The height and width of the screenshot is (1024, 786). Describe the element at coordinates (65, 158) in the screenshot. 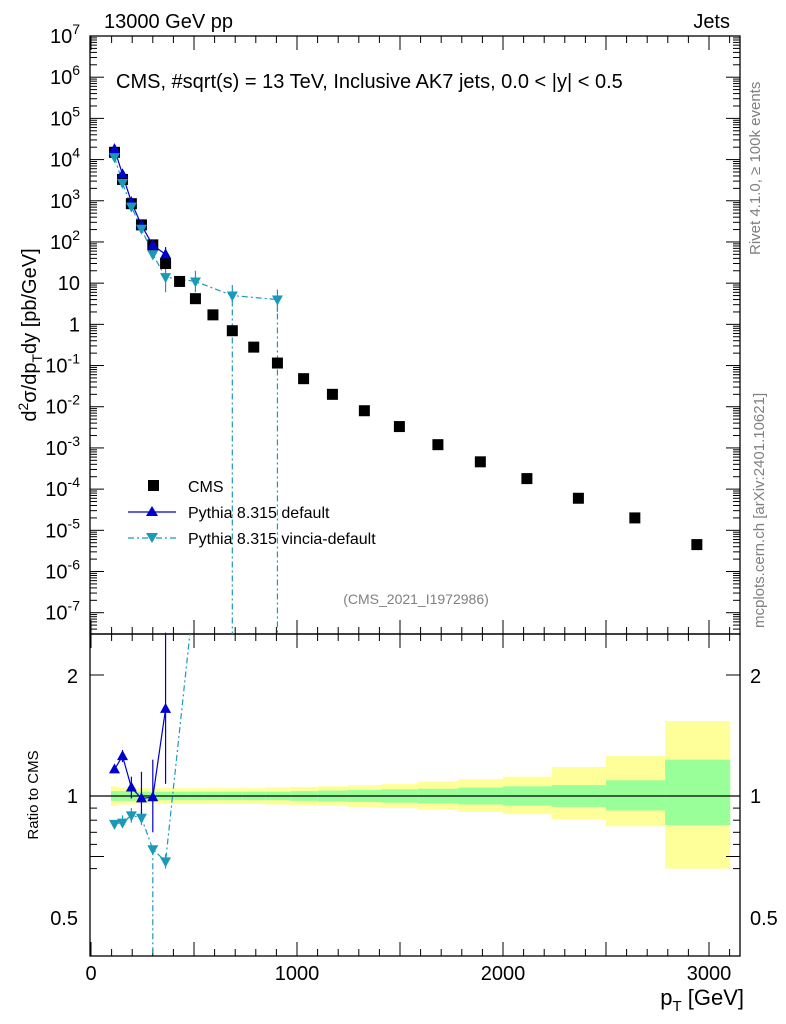

I see `main-ytick-label: 10⁴` at that location.